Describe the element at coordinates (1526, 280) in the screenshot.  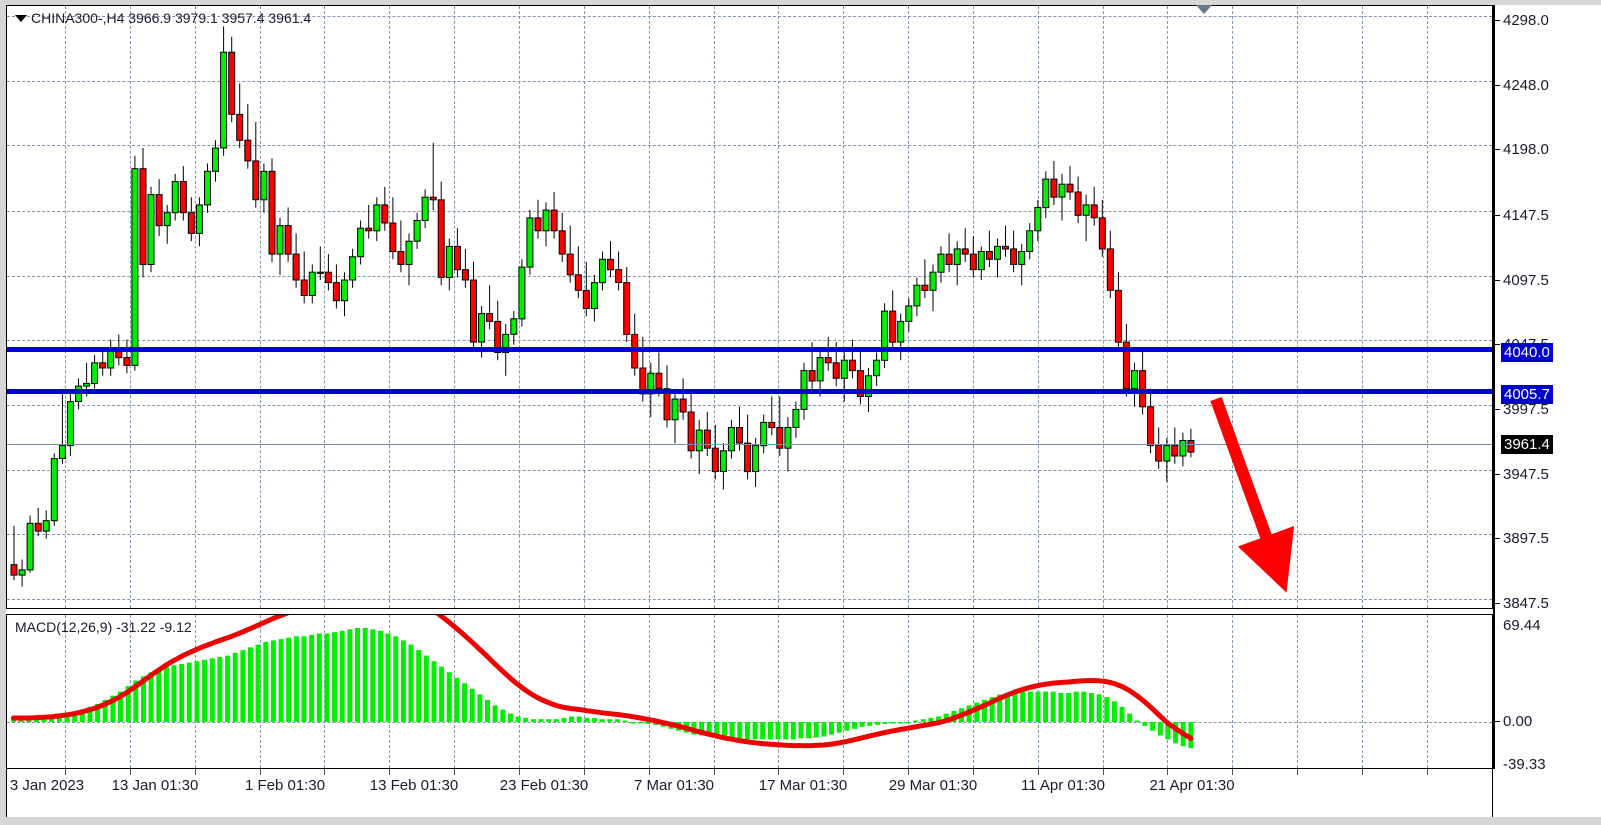
I see `price-tick-label: 4097.5` at that location.